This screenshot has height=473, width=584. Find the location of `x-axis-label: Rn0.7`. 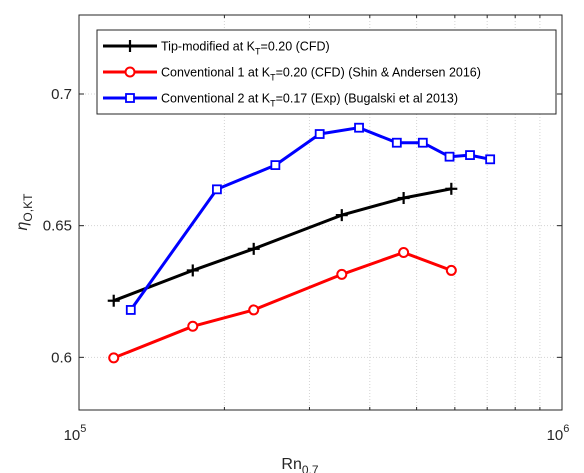

x-axis-label: Rn0.7 is located at coordinates (299, 464).